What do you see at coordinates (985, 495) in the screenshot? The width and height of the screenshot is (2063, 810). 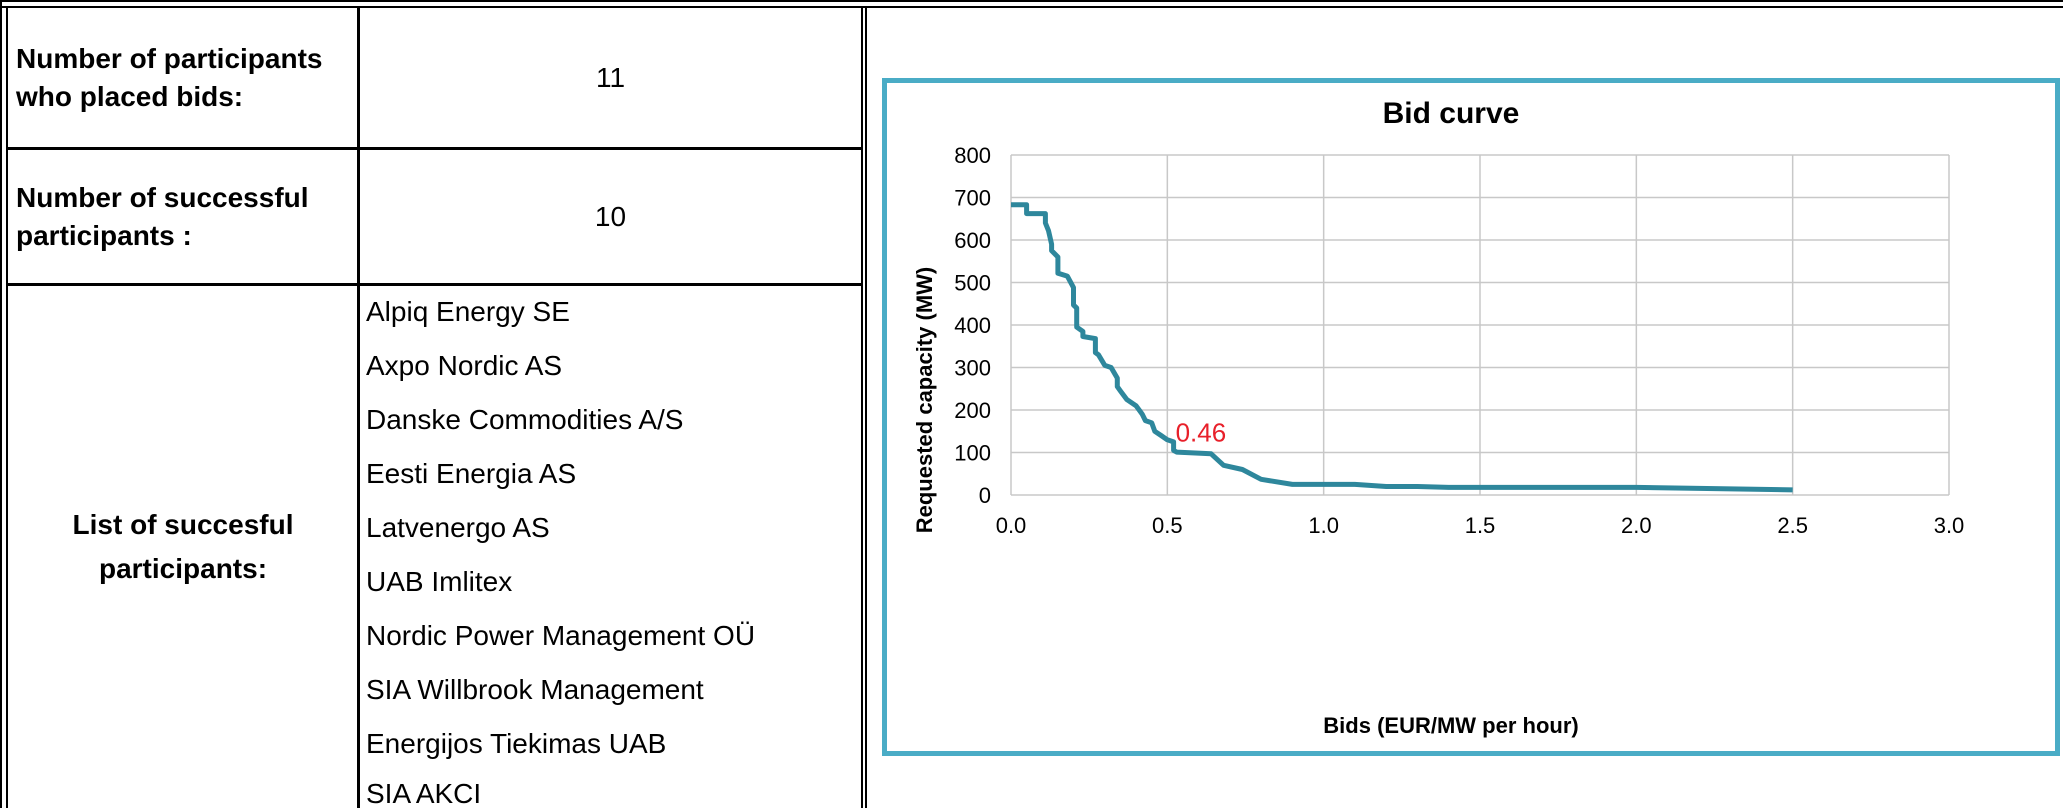 I see `y-tick-label: 0` at bounding box center [985, 495].